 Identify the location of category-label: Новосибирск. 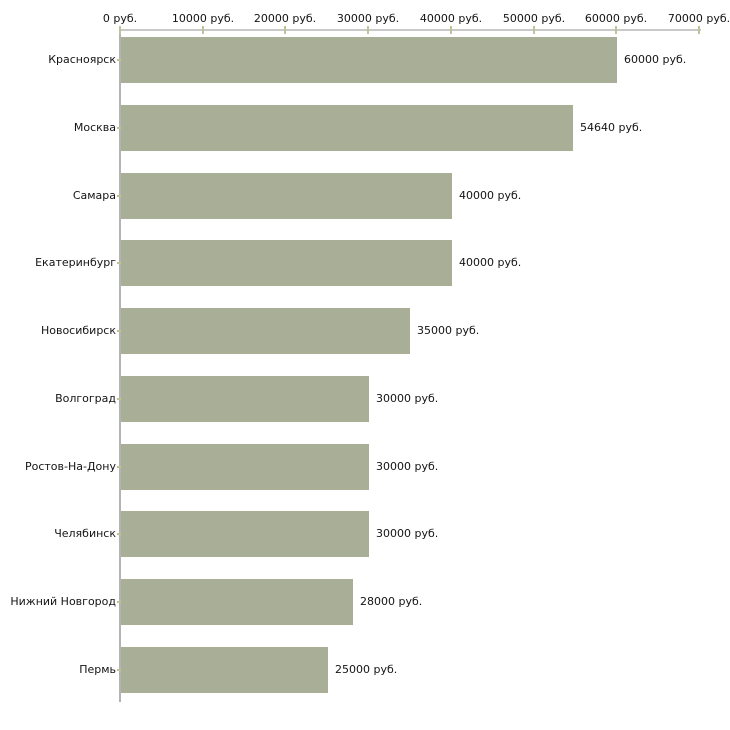
(78, 330).